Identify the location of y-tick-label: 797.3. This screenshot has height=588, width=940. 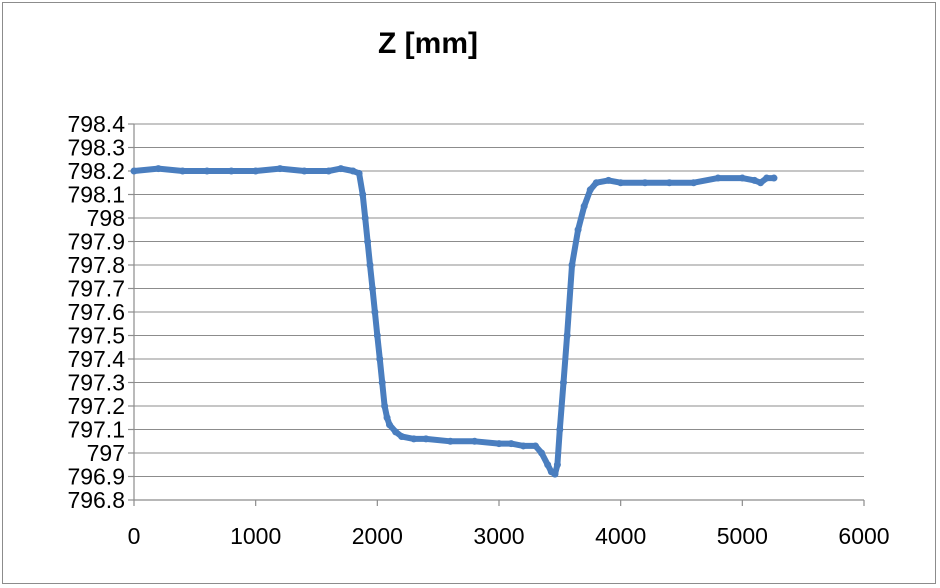
(96, 383).